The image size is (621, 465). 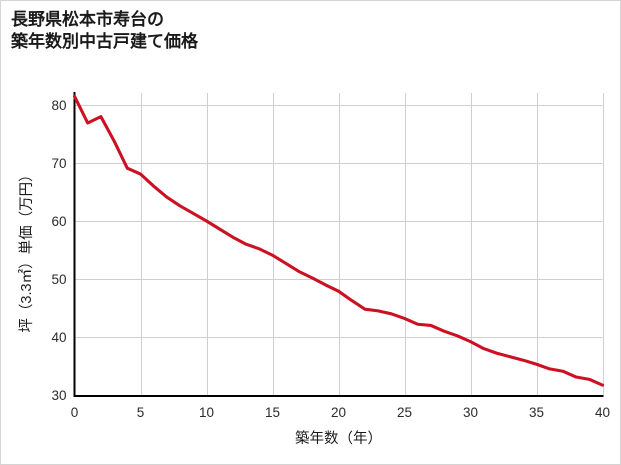 What do you see at coordinates (536, 412) in the screenshot?
I see `x-tick-label: 35` at bounding box center [536, 412].